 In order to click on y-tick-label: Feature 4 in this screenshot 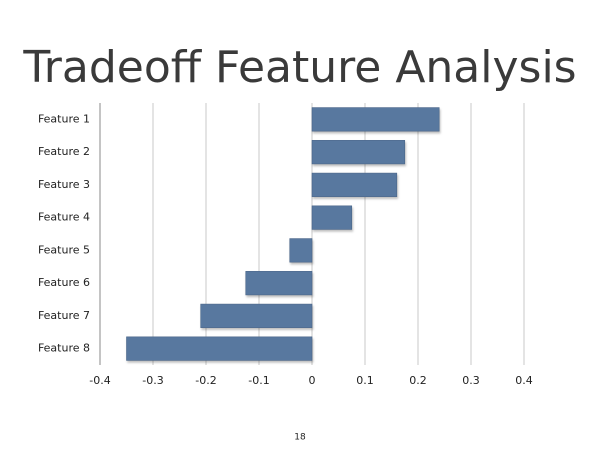, I will do `click(64, 217)`.